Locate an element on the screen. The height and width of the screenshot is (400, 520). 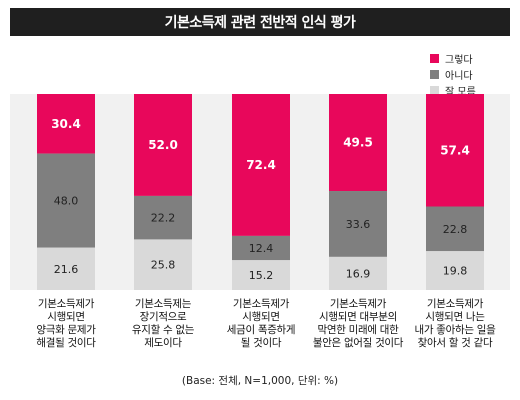
legend-label-yes: 그렇다 is located at coordinates (459, 60).